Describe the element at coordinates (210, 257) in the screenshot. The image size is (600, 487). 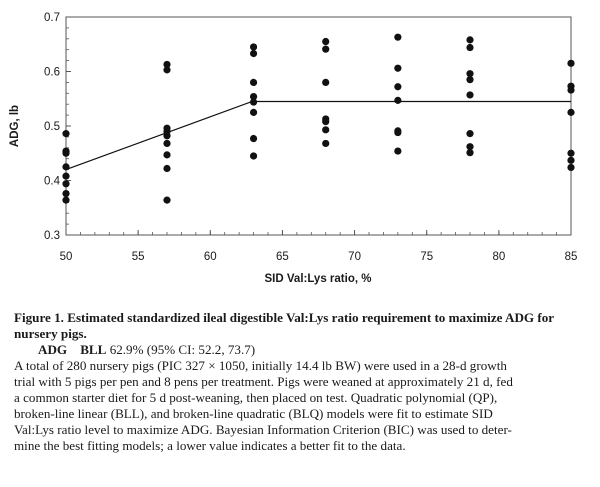
I see `x-tick-label: 60` at that location.